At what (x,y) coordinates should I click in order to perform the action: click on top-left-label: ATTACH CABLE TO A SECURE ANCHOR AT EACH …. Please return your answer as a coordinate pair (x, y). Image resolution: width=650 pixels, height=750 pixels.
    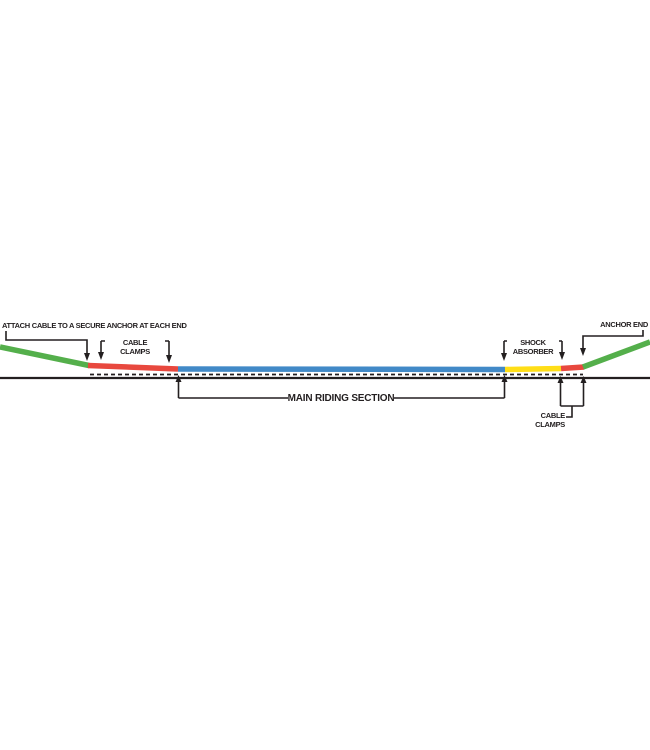
    Looking at the image, I should click on (94, 325).